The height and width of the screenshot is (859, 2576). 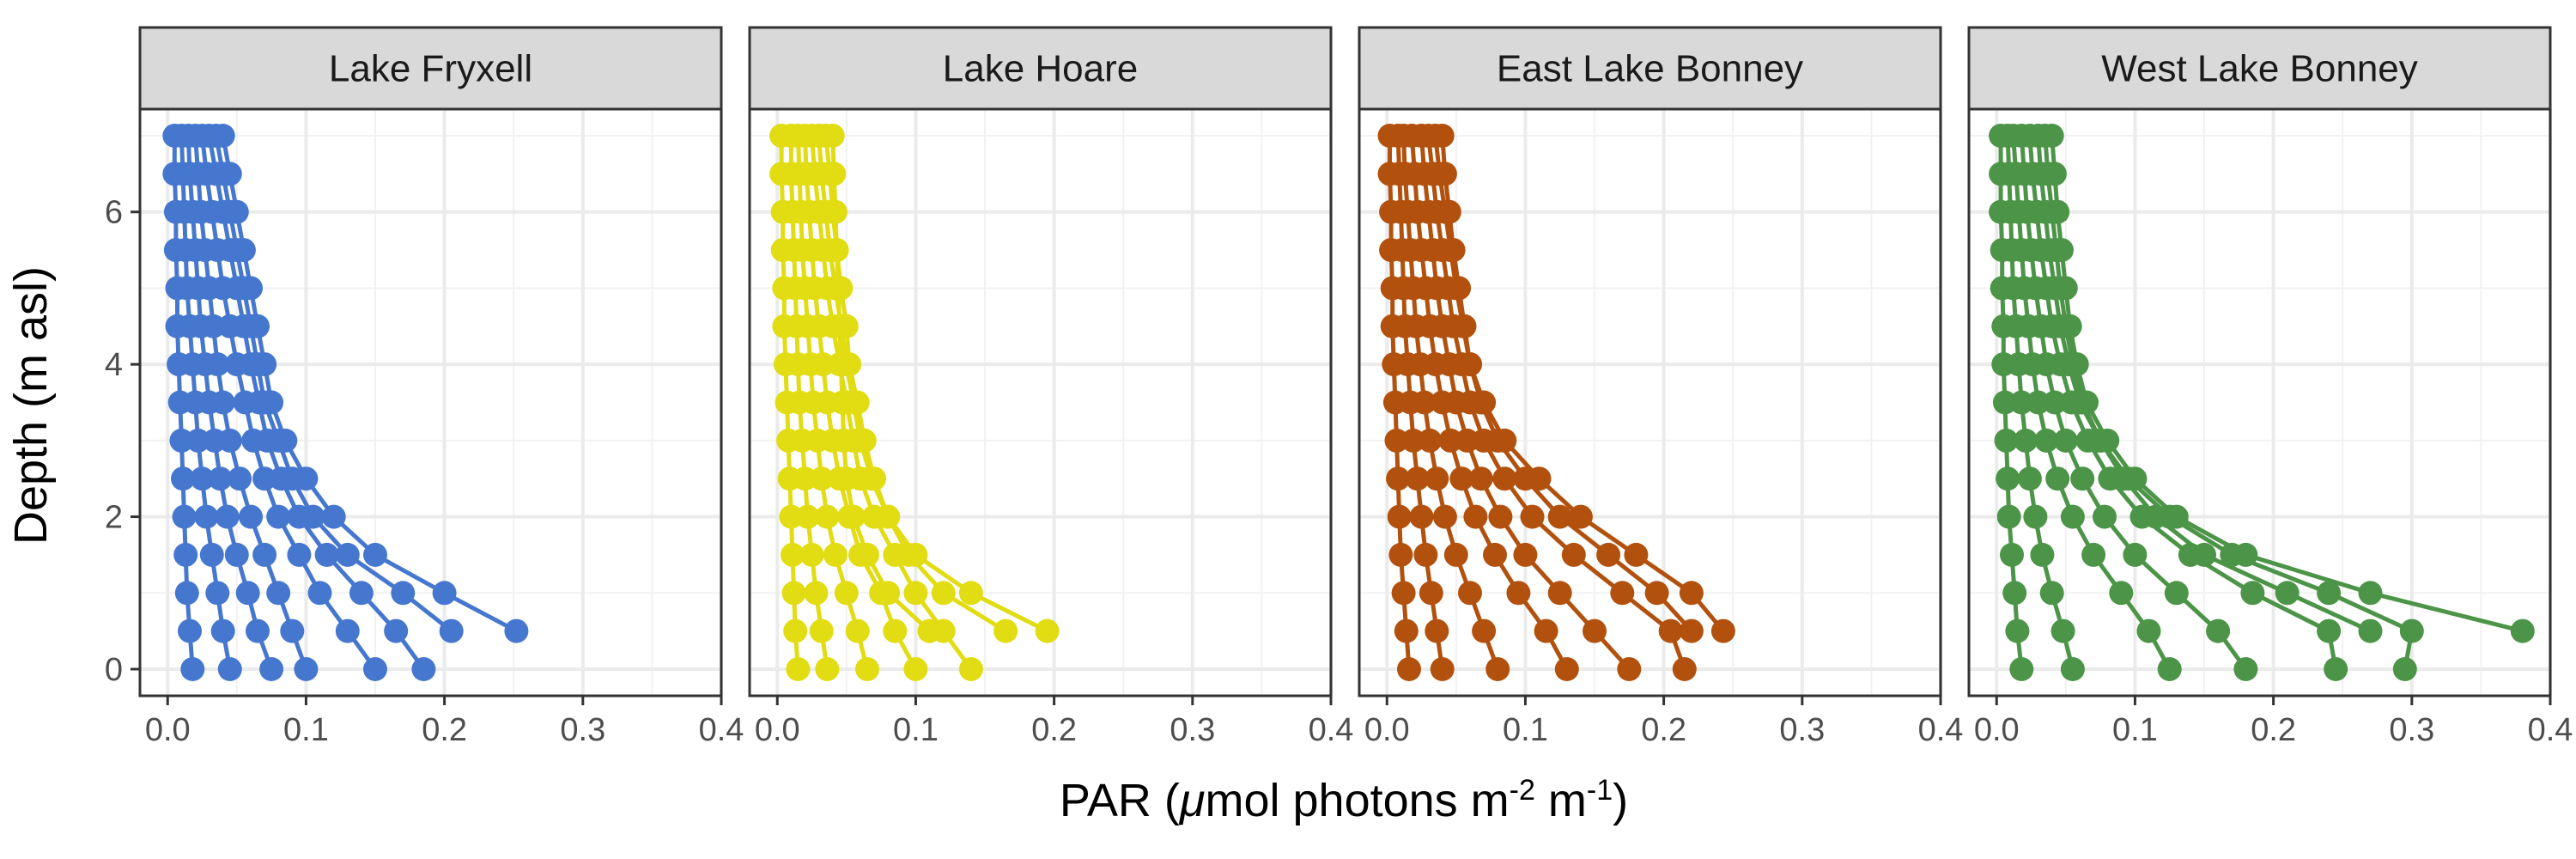 I want to click on panel-strip, so click(x=2259, y=68).